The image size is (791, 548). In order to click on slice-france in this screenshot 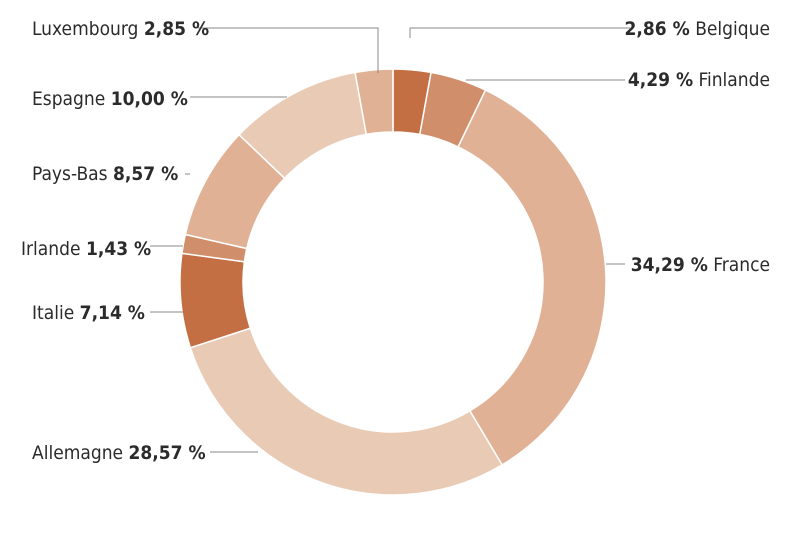, I will do `click(532, 277)`.